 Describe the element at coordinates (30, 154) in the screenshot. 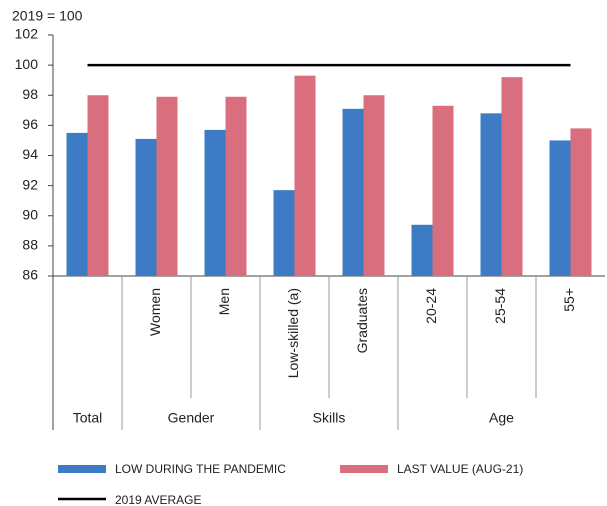

I see `y-tick-label: 94` at that location.